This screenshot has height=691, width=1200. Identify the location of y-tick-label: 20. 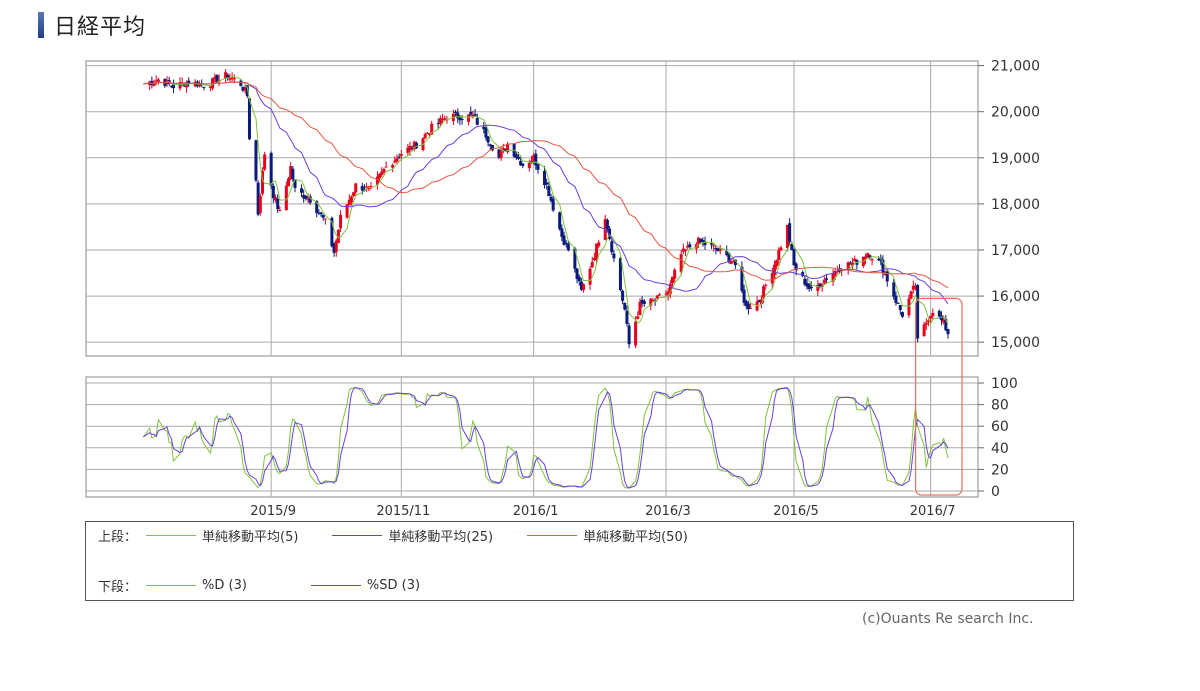
(1000, 470).